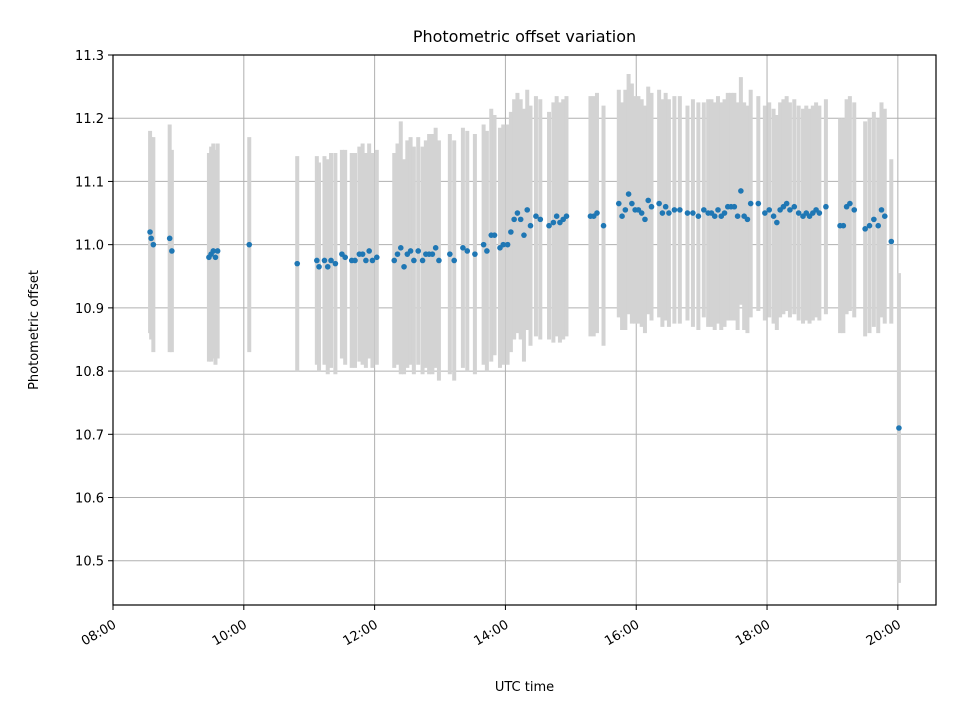 This screenshot has width=960, height=720. I want to click on y-tick-label: 10.5, so click(89, 562).